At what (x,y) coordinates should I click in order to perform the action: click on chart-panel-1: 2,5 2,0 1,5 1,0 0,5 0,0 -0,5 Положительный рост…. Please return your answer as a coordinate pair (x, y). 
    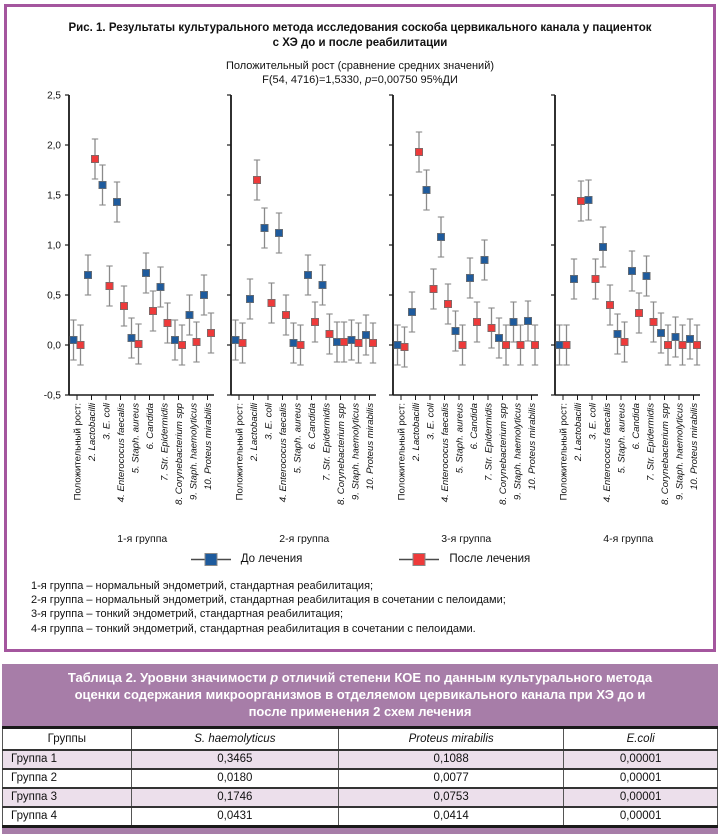
    Looking at the image, I should click on (129, 317).